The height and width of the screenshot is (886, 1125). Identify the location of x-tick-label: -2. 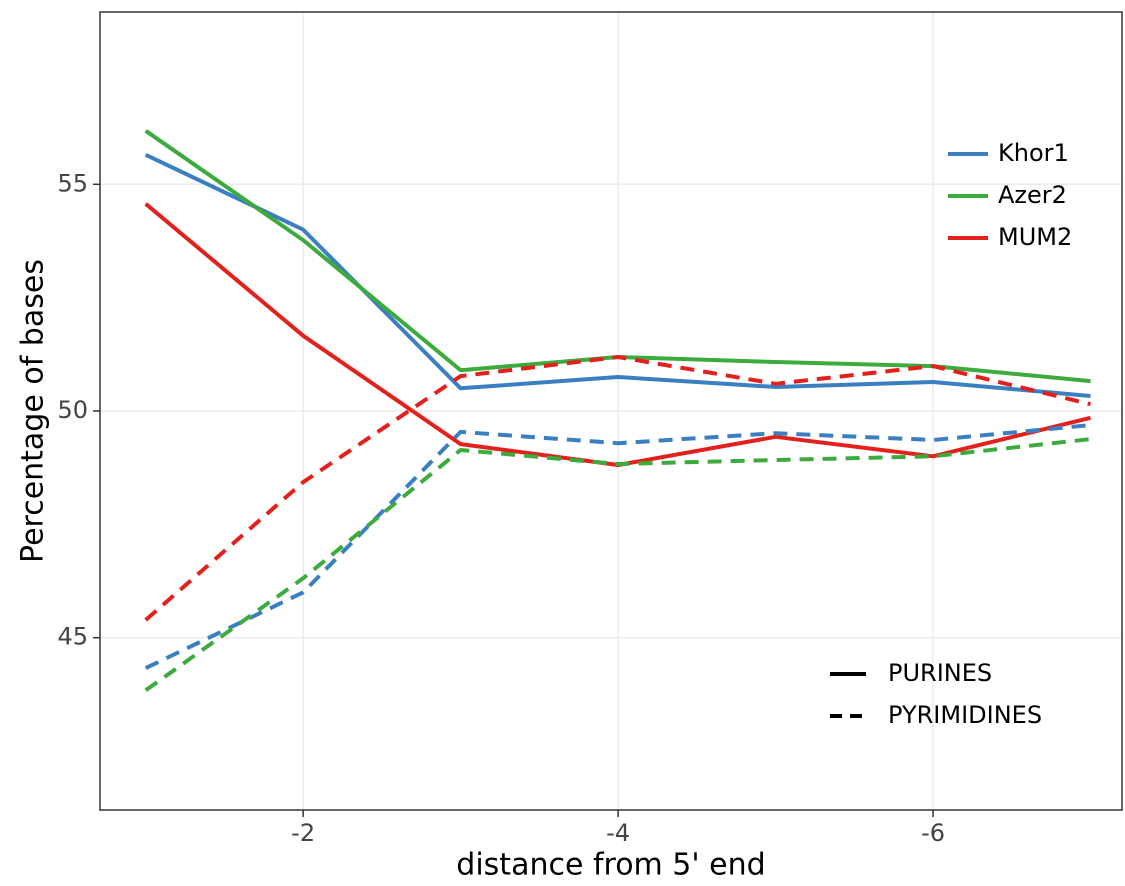
(303, 833).